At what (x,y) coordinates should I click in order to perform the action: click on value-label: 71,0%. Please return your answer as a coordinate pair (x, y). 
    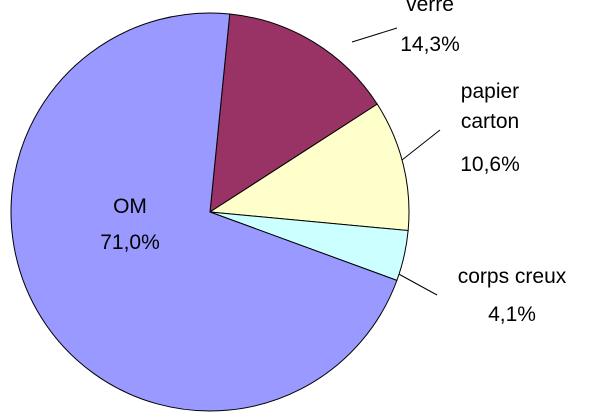
    Looking at the image, I should click on (130, 242).